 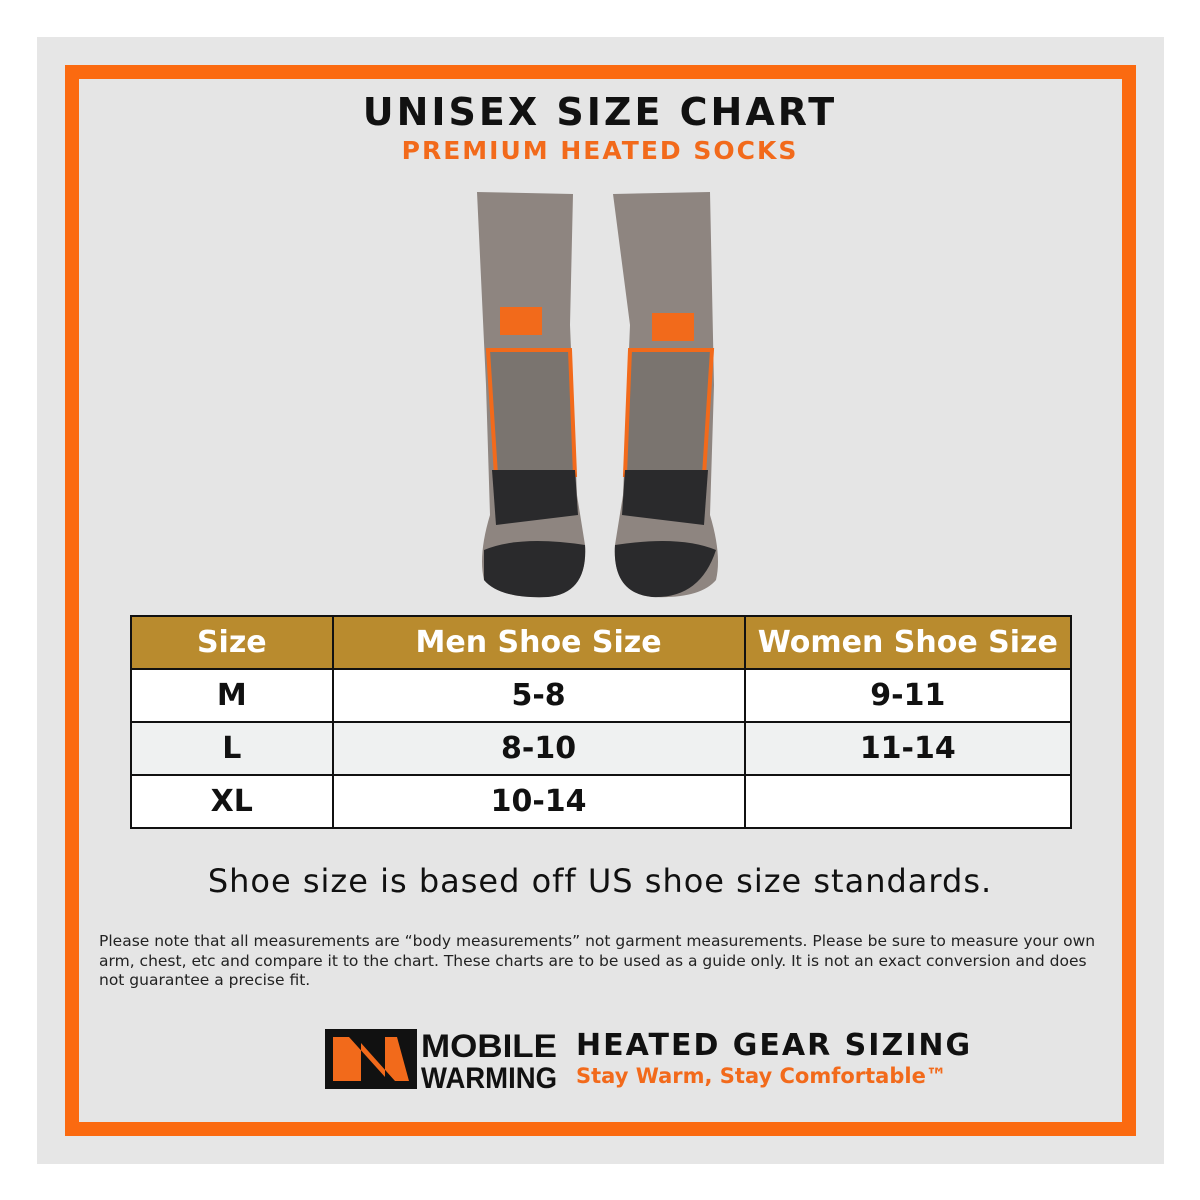 I want to click on socks-image, so click(x=597, y=395).